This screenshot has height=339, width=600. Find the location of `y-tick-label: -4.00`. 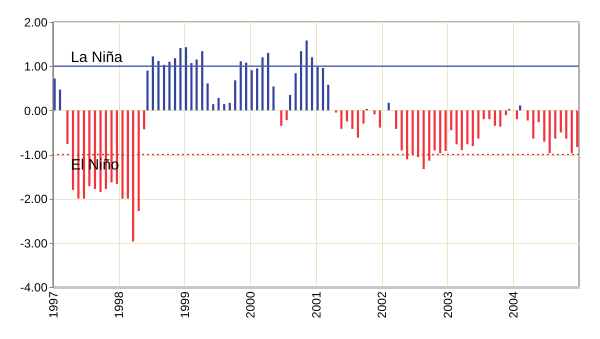

y-tick-label: -4.00 is located at coordinates (34, 287).